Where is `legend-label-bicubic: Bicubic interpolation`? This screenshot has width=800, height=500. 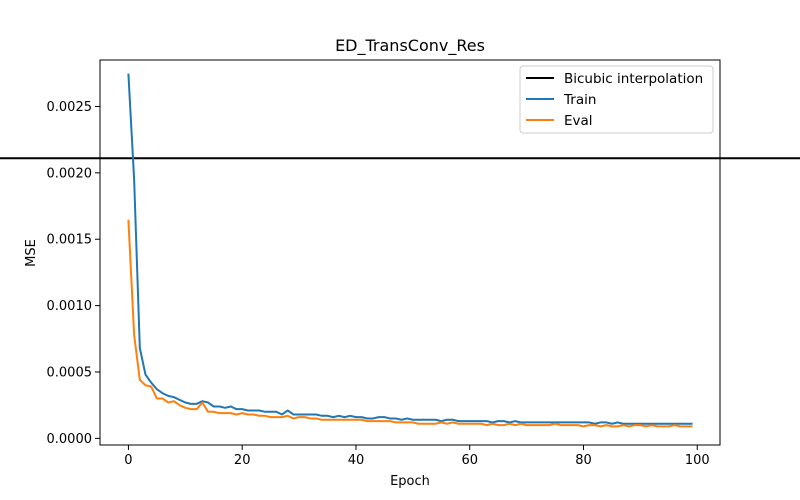 legend-label-bicubic: Bicubic interpolation is located at coordinates (633, 79).